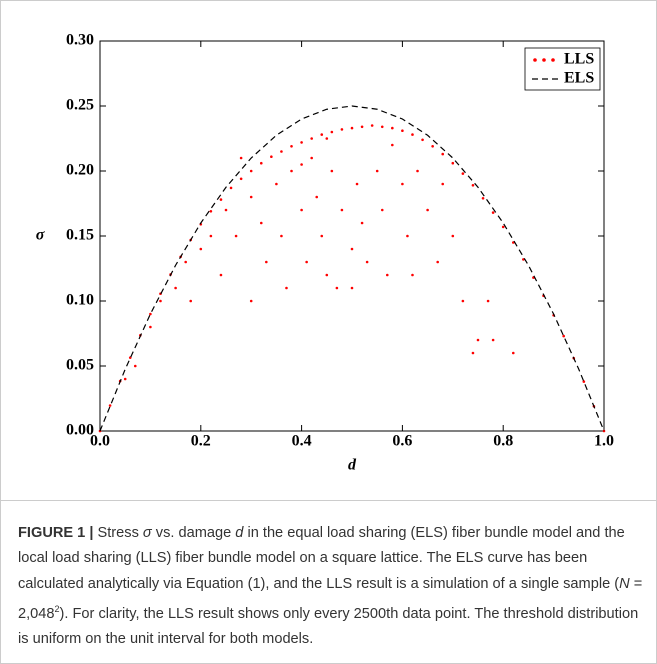 This screenshot has height=664, width=657. What do you see at coordinates (80, 365) in the screenshot?
I see `y-tick-label: 0.05` at bounding box center [80, 365].